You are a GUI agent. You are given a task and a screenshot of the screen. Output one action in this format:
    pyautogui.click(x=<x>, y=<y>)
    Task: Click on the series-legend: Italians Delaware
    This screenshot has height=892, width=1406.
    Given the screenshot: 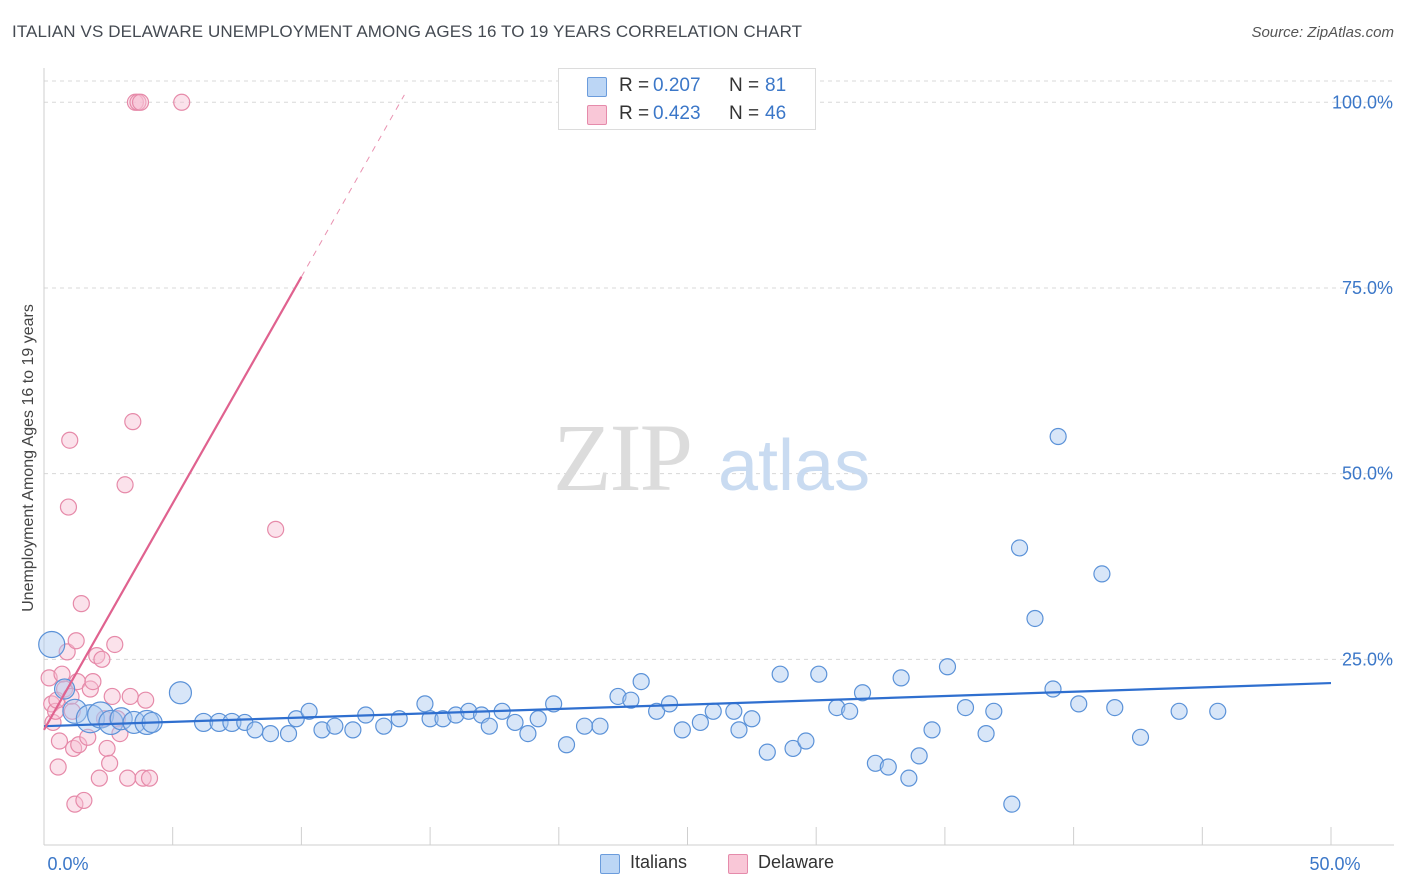 What is the action you would take?
    pyautogui.click(x=703, y=864)
    